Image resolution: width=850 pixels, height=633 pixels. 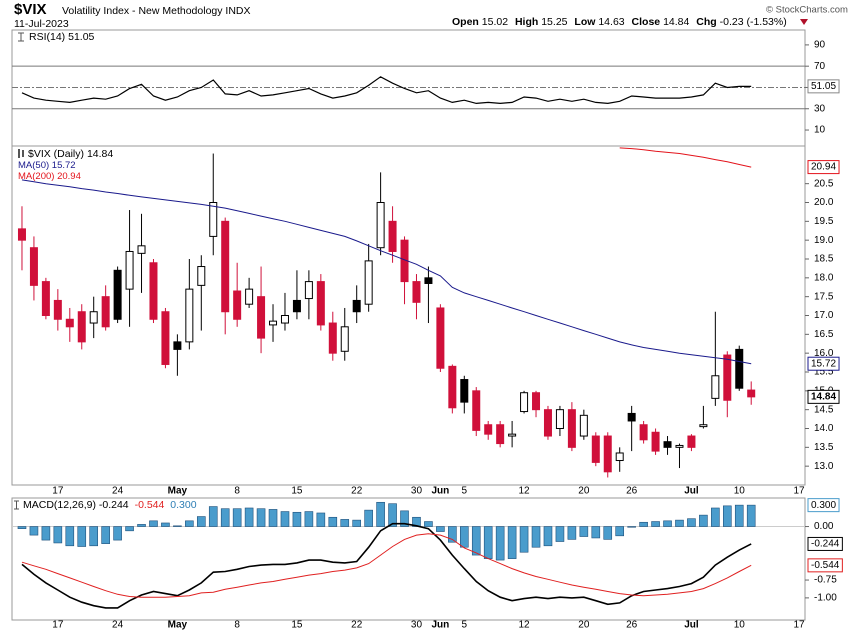 What do you see at coordinates (824, 334) in the screenshot?
I see `y-tick-label: 16.5` at bounding box center [824, 334].